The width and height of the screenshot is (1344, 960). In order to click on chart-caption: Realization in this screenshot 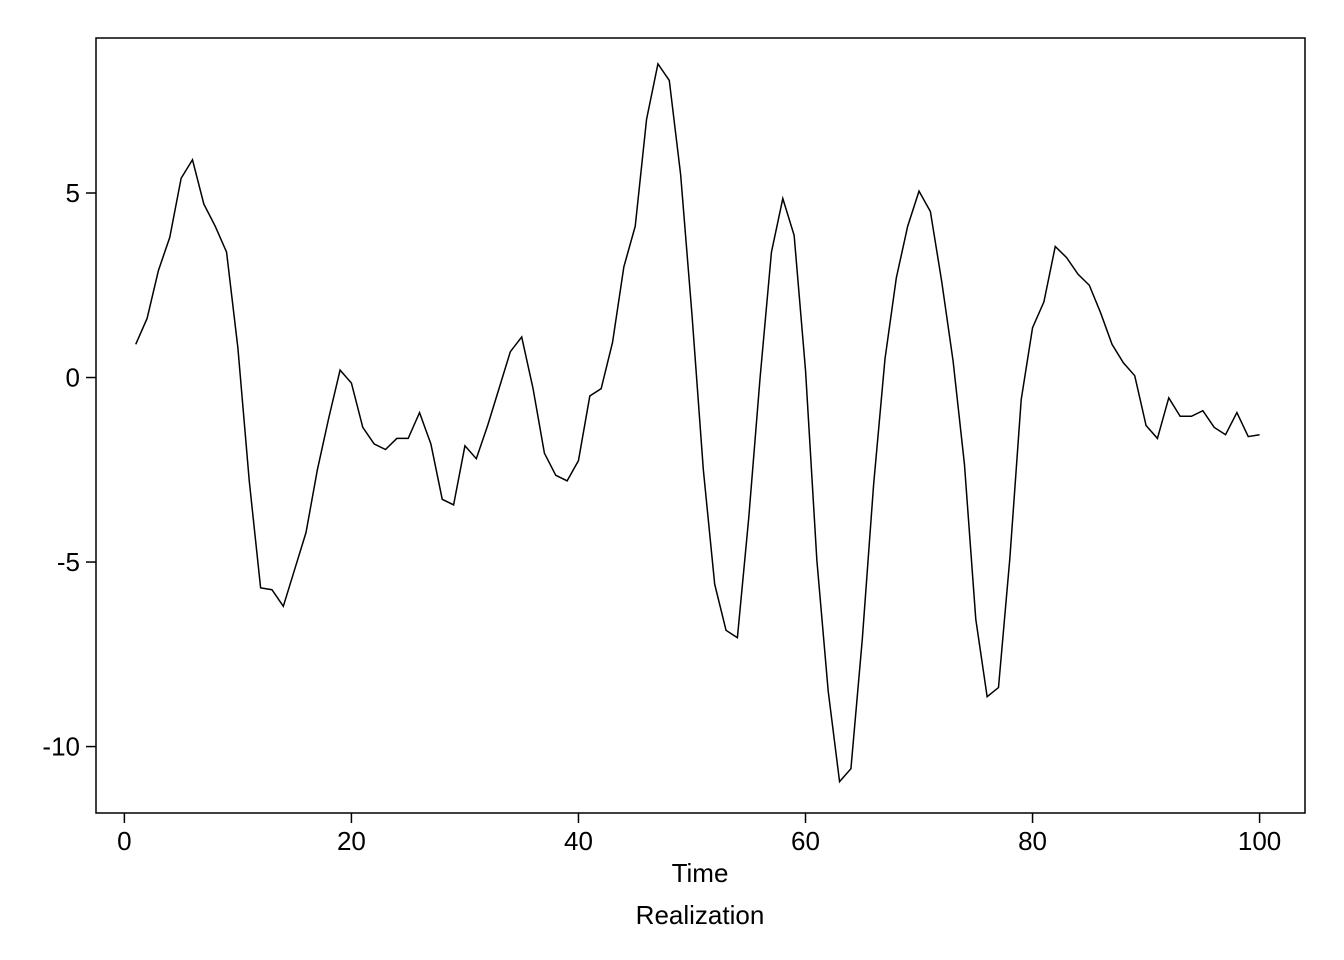, I will do `click(700, 915)`.